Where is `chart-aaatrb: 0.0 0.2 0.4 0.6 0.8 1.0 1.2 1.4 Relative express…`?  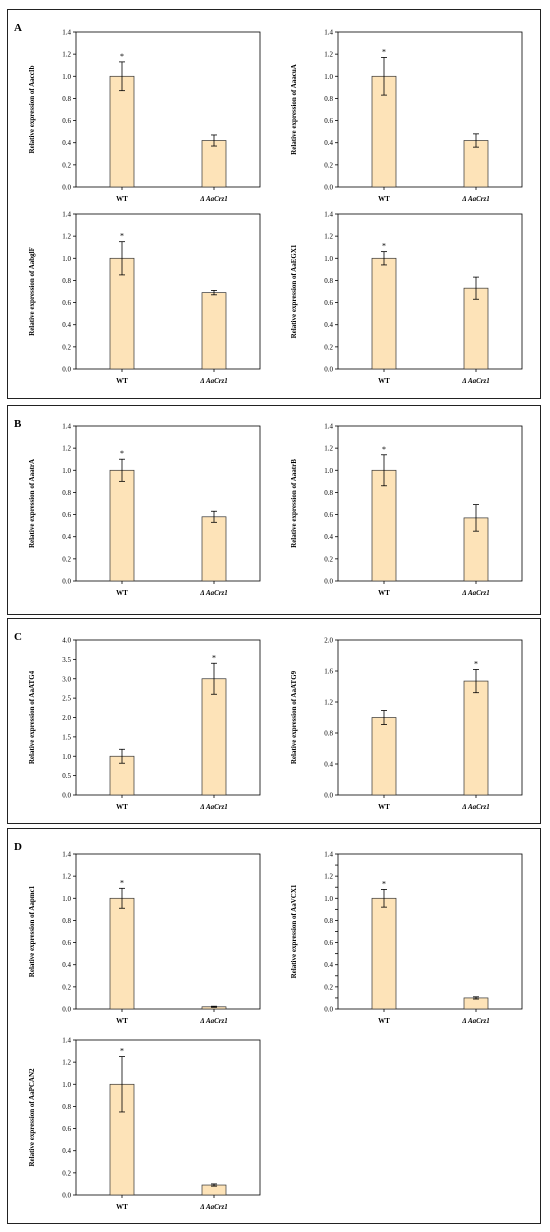 chart-aaatrb: 0.0 0.2 0.4 0.6 0.8 1.0 1.2 1.4 Relative express… is located at coordinates (406, 510).